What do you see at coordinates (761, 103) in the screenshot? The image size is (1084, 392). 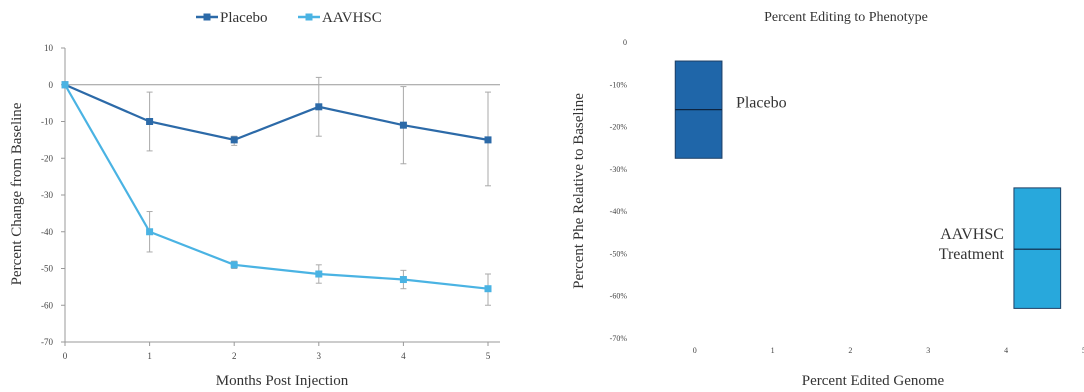 I see `box-label: Placebo` at bounding box center [761, 103].